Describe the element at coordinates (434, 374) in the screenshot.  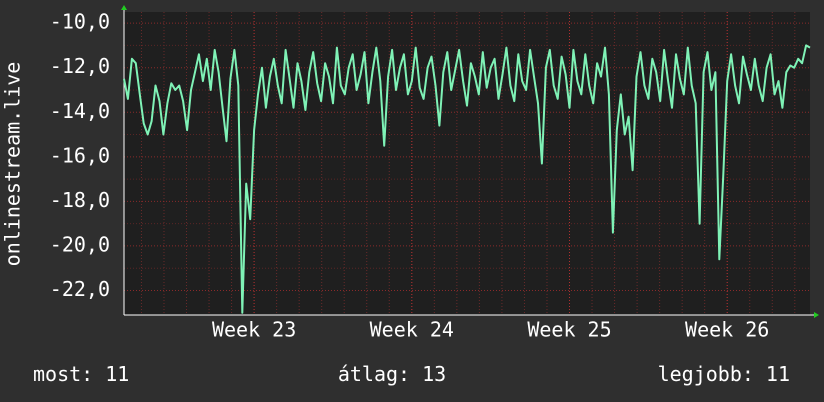
I see `stat-value: 13` at that location.